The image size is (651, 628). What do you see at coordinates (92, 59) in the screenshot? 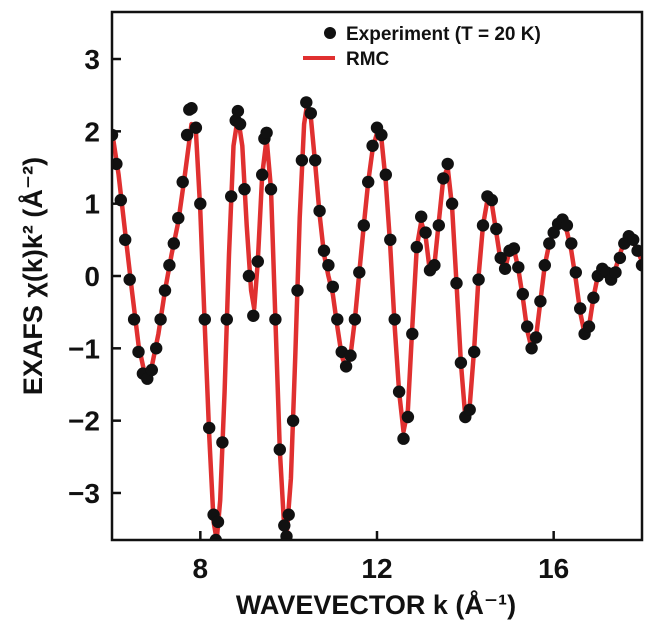
I see `y-tick-label: 3` at bounding box center [92, 59].